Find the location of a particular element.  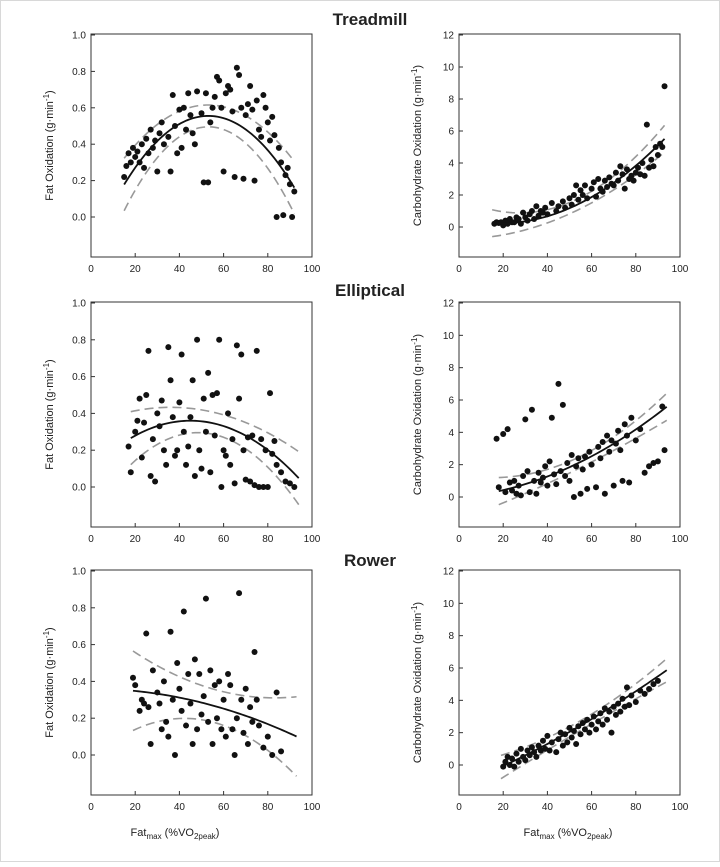

x-tick-label: 20 is located at coordinates (136, 807).